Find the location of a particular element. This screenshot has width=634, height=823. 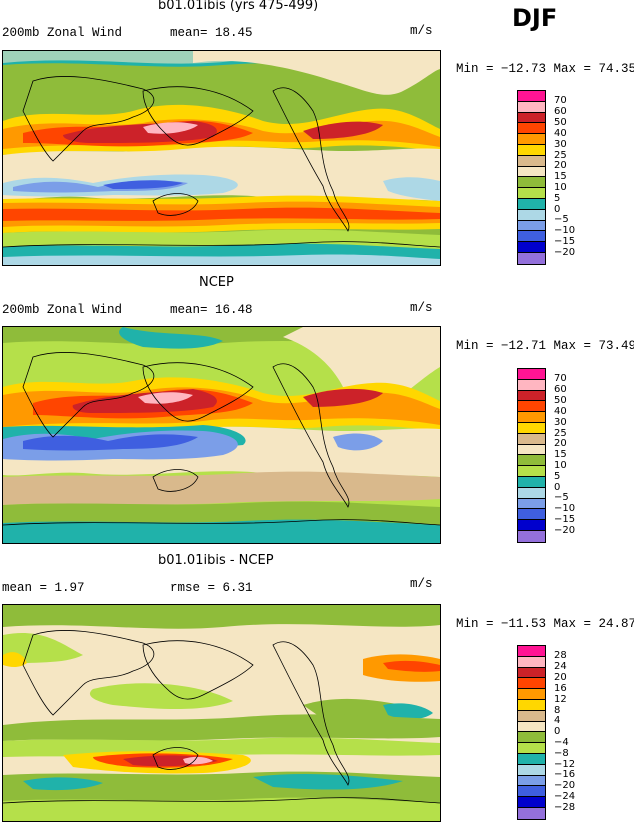

colorbar-label: −16 is located at coordinates (565, 774).